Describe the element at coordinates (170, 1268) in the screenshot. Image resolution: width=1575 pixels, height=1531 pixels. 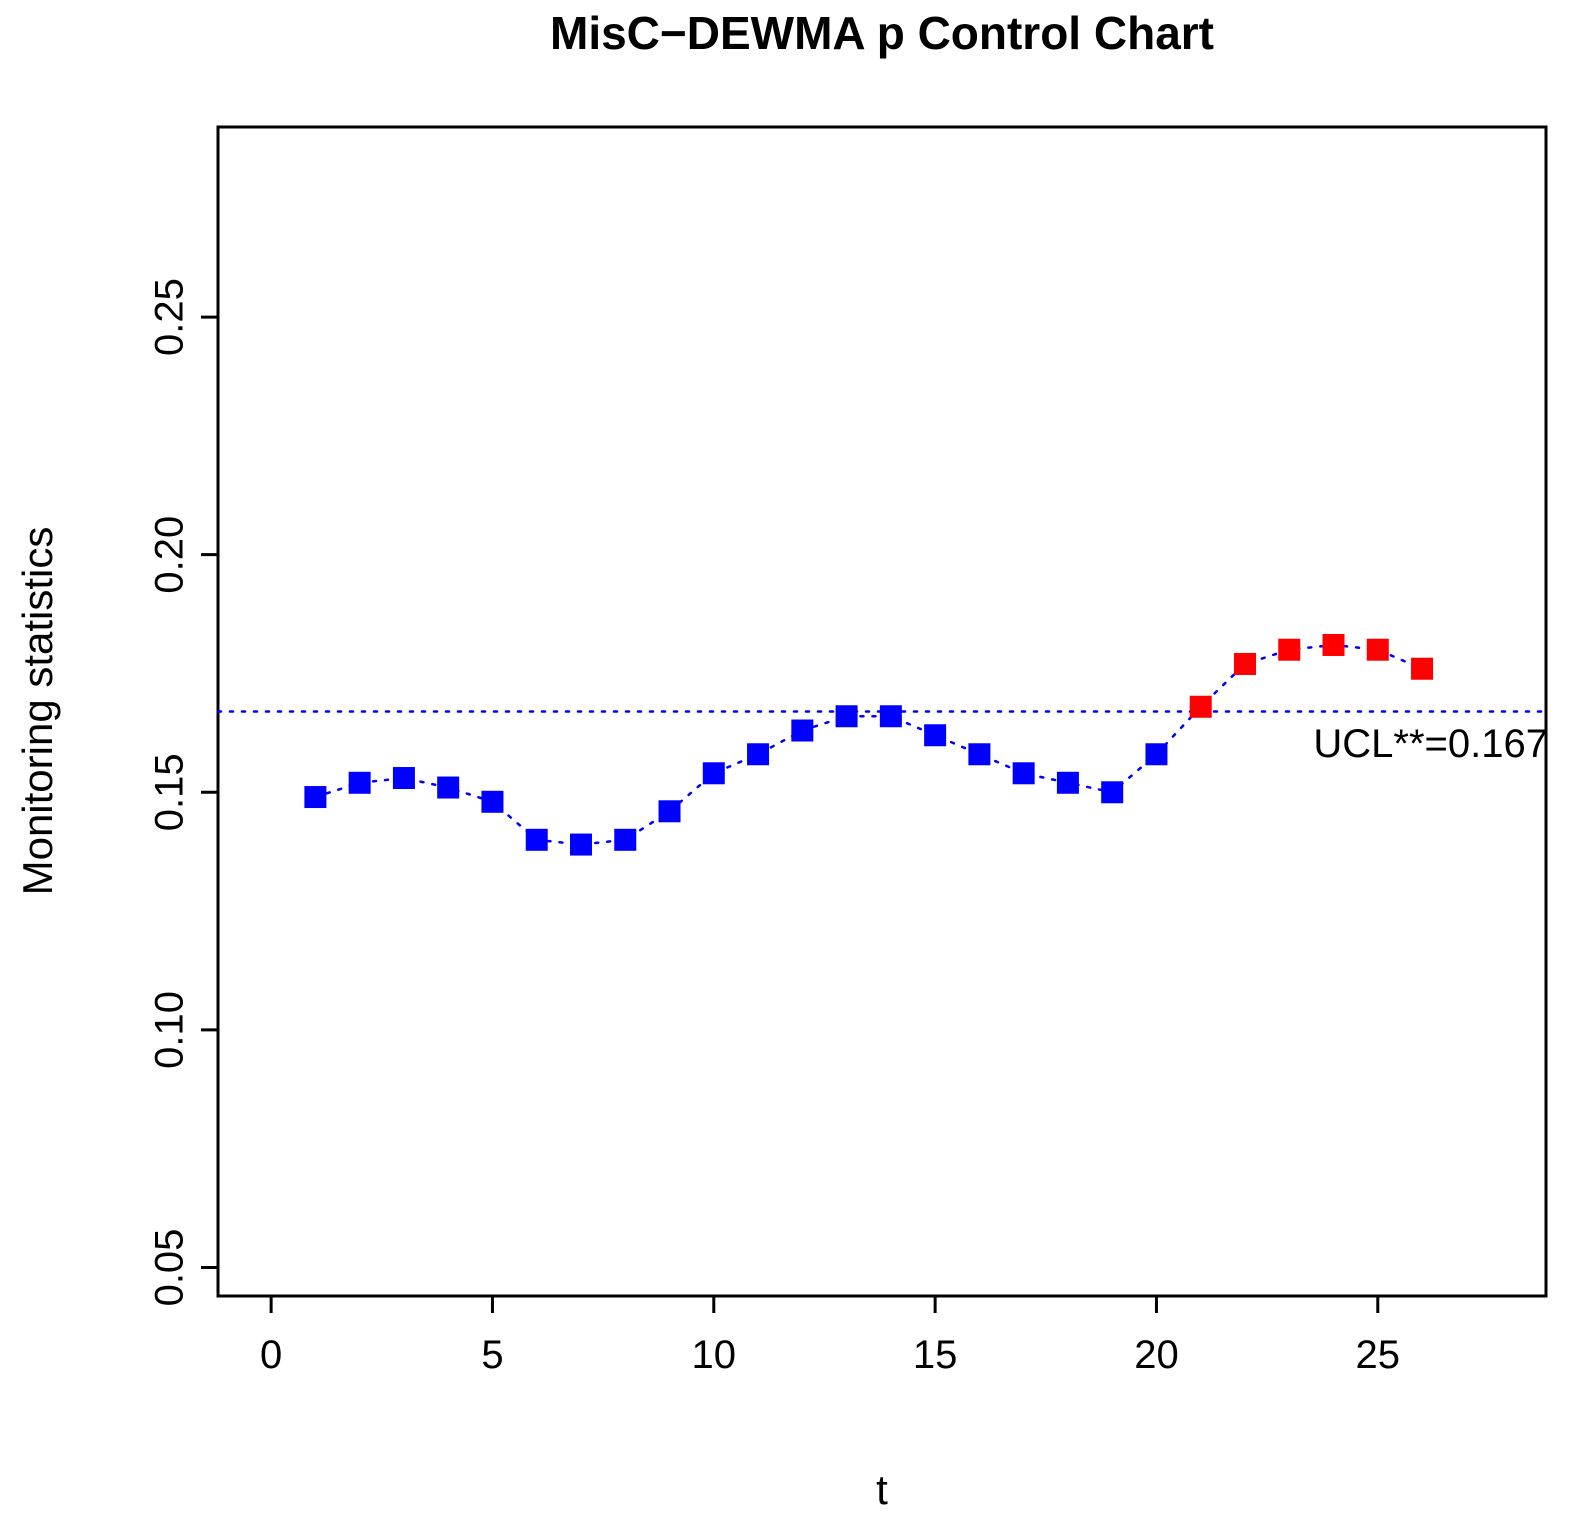
I see `y-tick-label: 0.05` at that location.